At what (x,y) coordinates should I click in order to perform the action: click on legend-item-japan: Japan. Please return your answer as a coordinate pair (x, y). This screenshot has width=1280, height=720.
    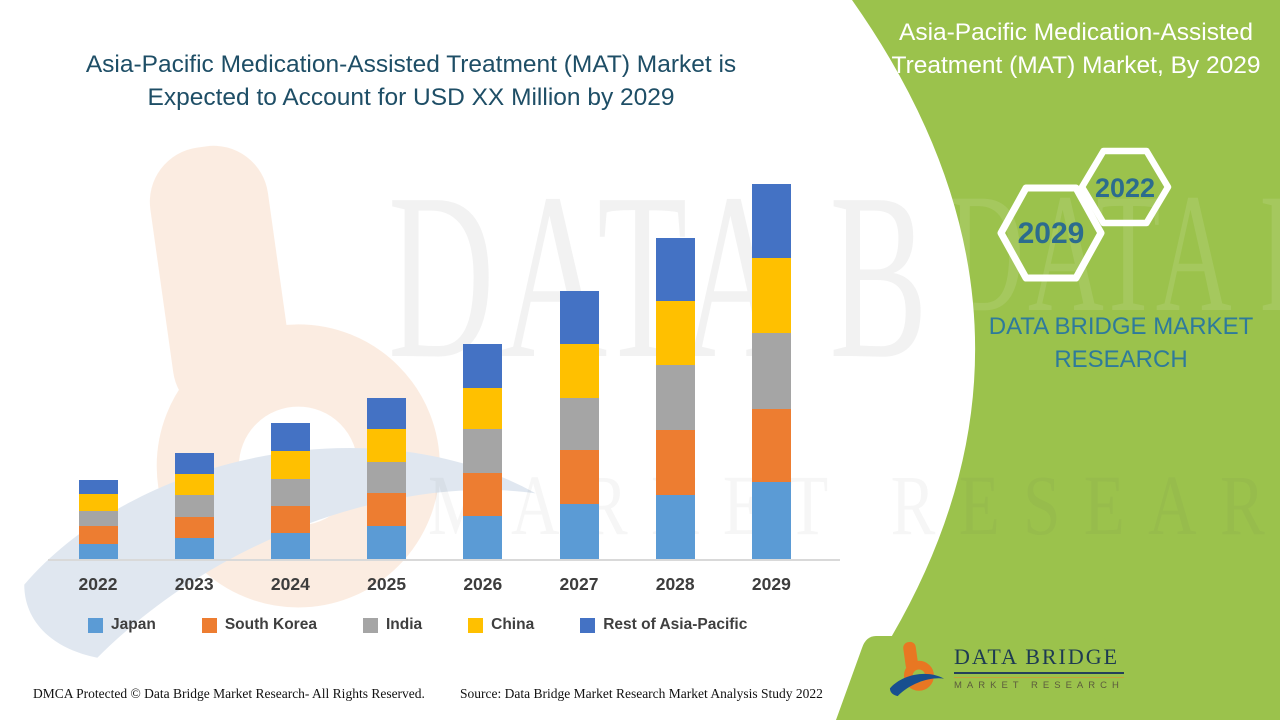
    Looking at the image, I should click on (122, 625).